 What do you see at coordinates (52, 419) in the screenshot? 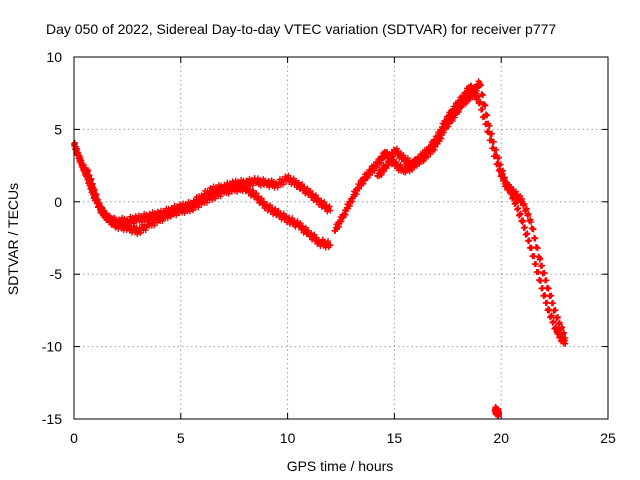
I see `y-tick-label: -15` at bounding box center [52, 419].